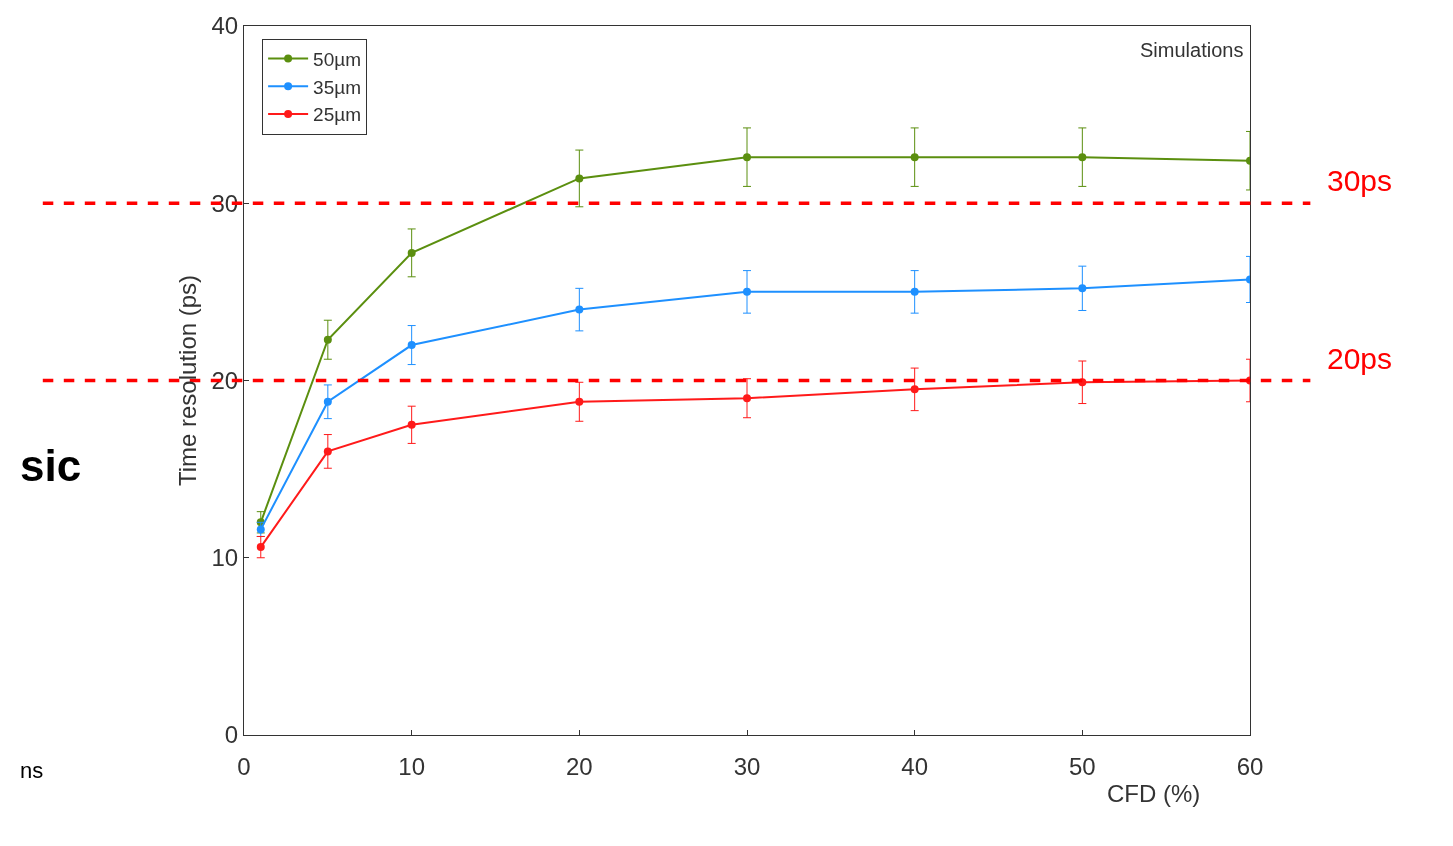 This screenshot has width=1453, height=846. What do you see at coordinates (231, 735) in the screenshot?
I see `y-tick-label: 0` at bounding box center [231, 735].